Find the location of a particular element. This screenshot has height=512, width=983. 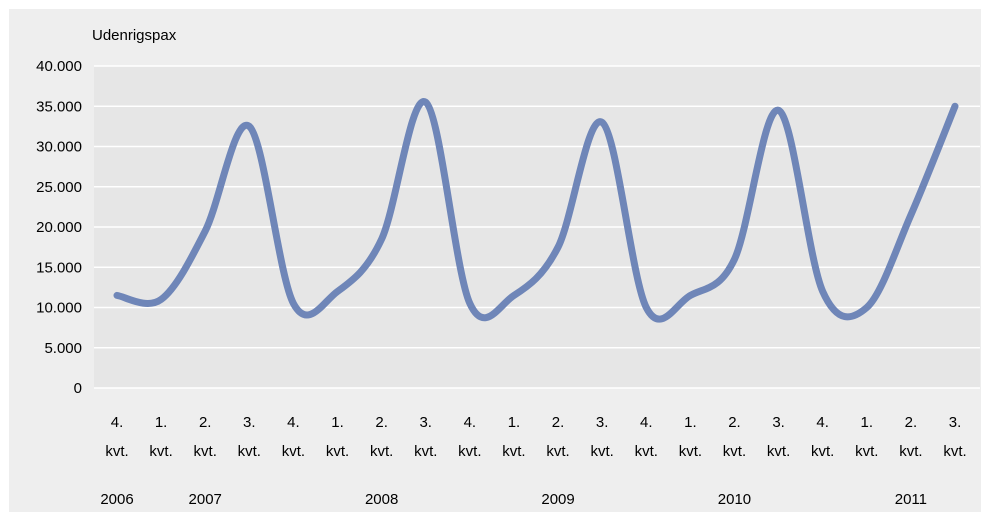

y-tick-label: 40.000 is located at coordinates (59, 66).